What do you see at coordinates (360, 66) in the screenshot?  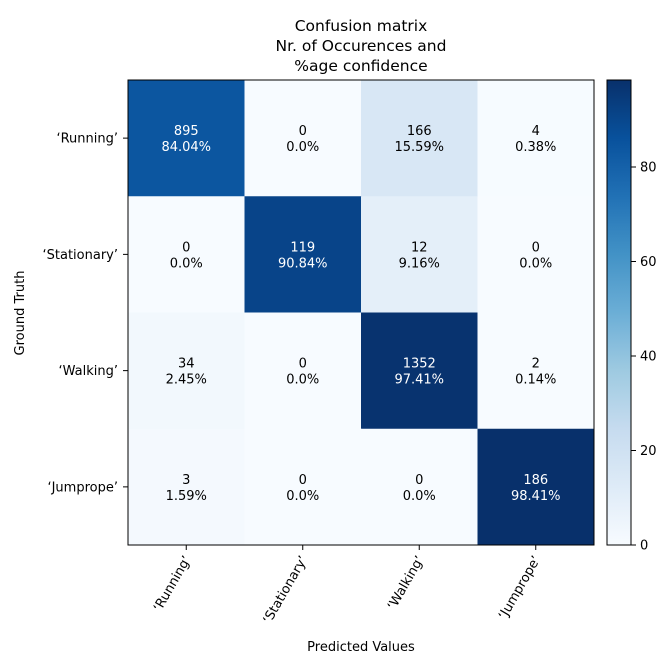 I see `chart-title-line: %age confidence` at bounding box center [360, 66].